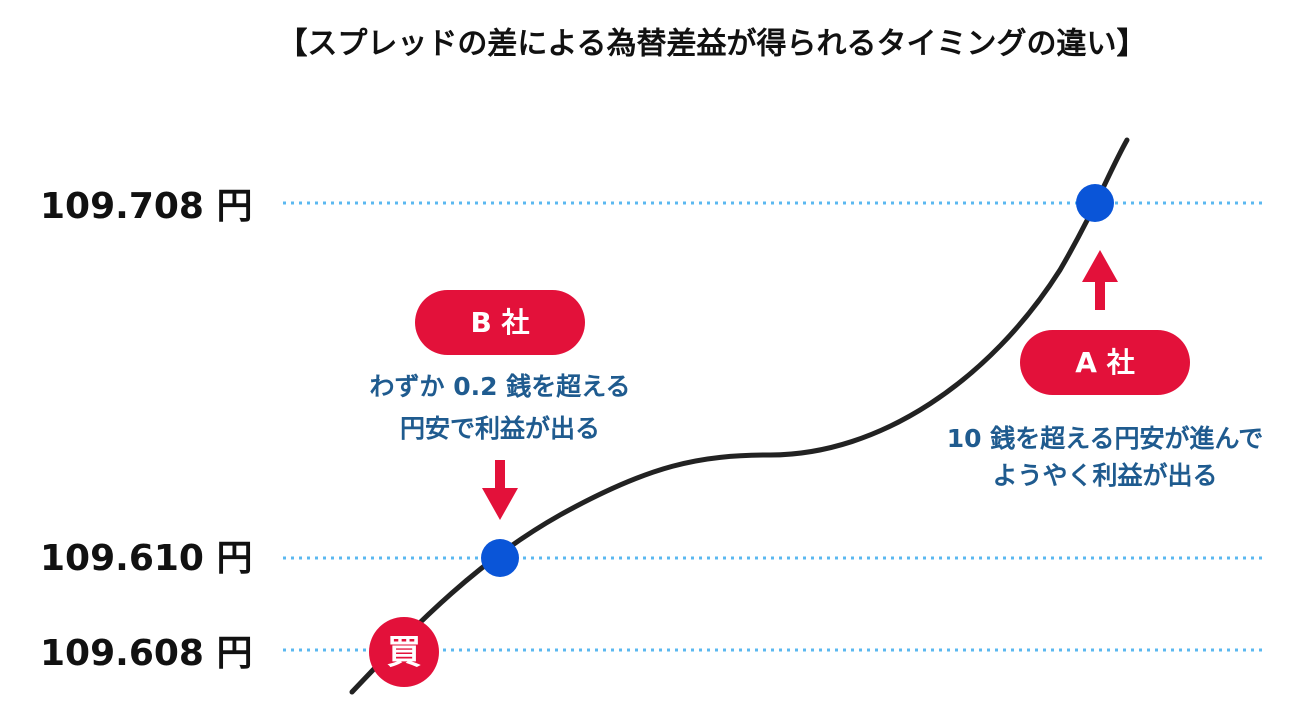  What do you see at coordinates (1105, 438) in the screenshot?
I see `note: 10 銭を超える円安が進んで` at bounding box center [1105, 438].